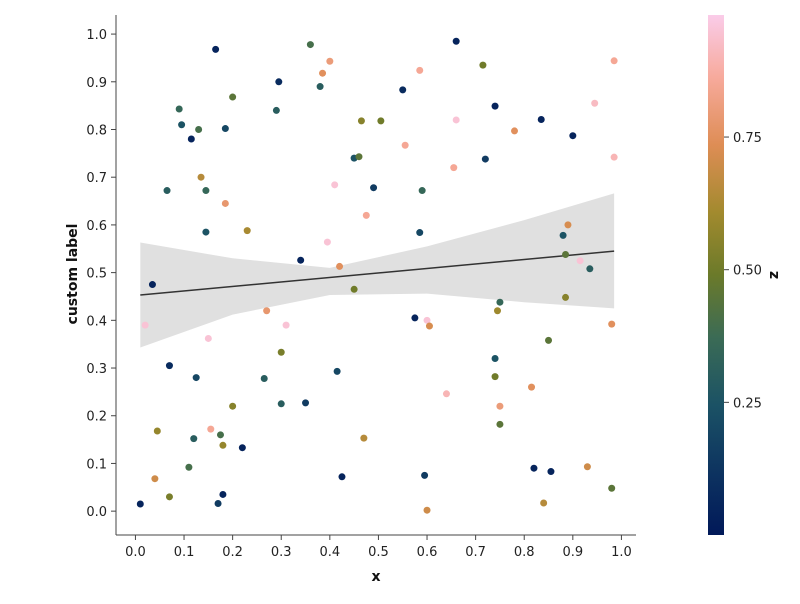  I want to click on colorbar-tick-label: 0.50, so click(747, 271).